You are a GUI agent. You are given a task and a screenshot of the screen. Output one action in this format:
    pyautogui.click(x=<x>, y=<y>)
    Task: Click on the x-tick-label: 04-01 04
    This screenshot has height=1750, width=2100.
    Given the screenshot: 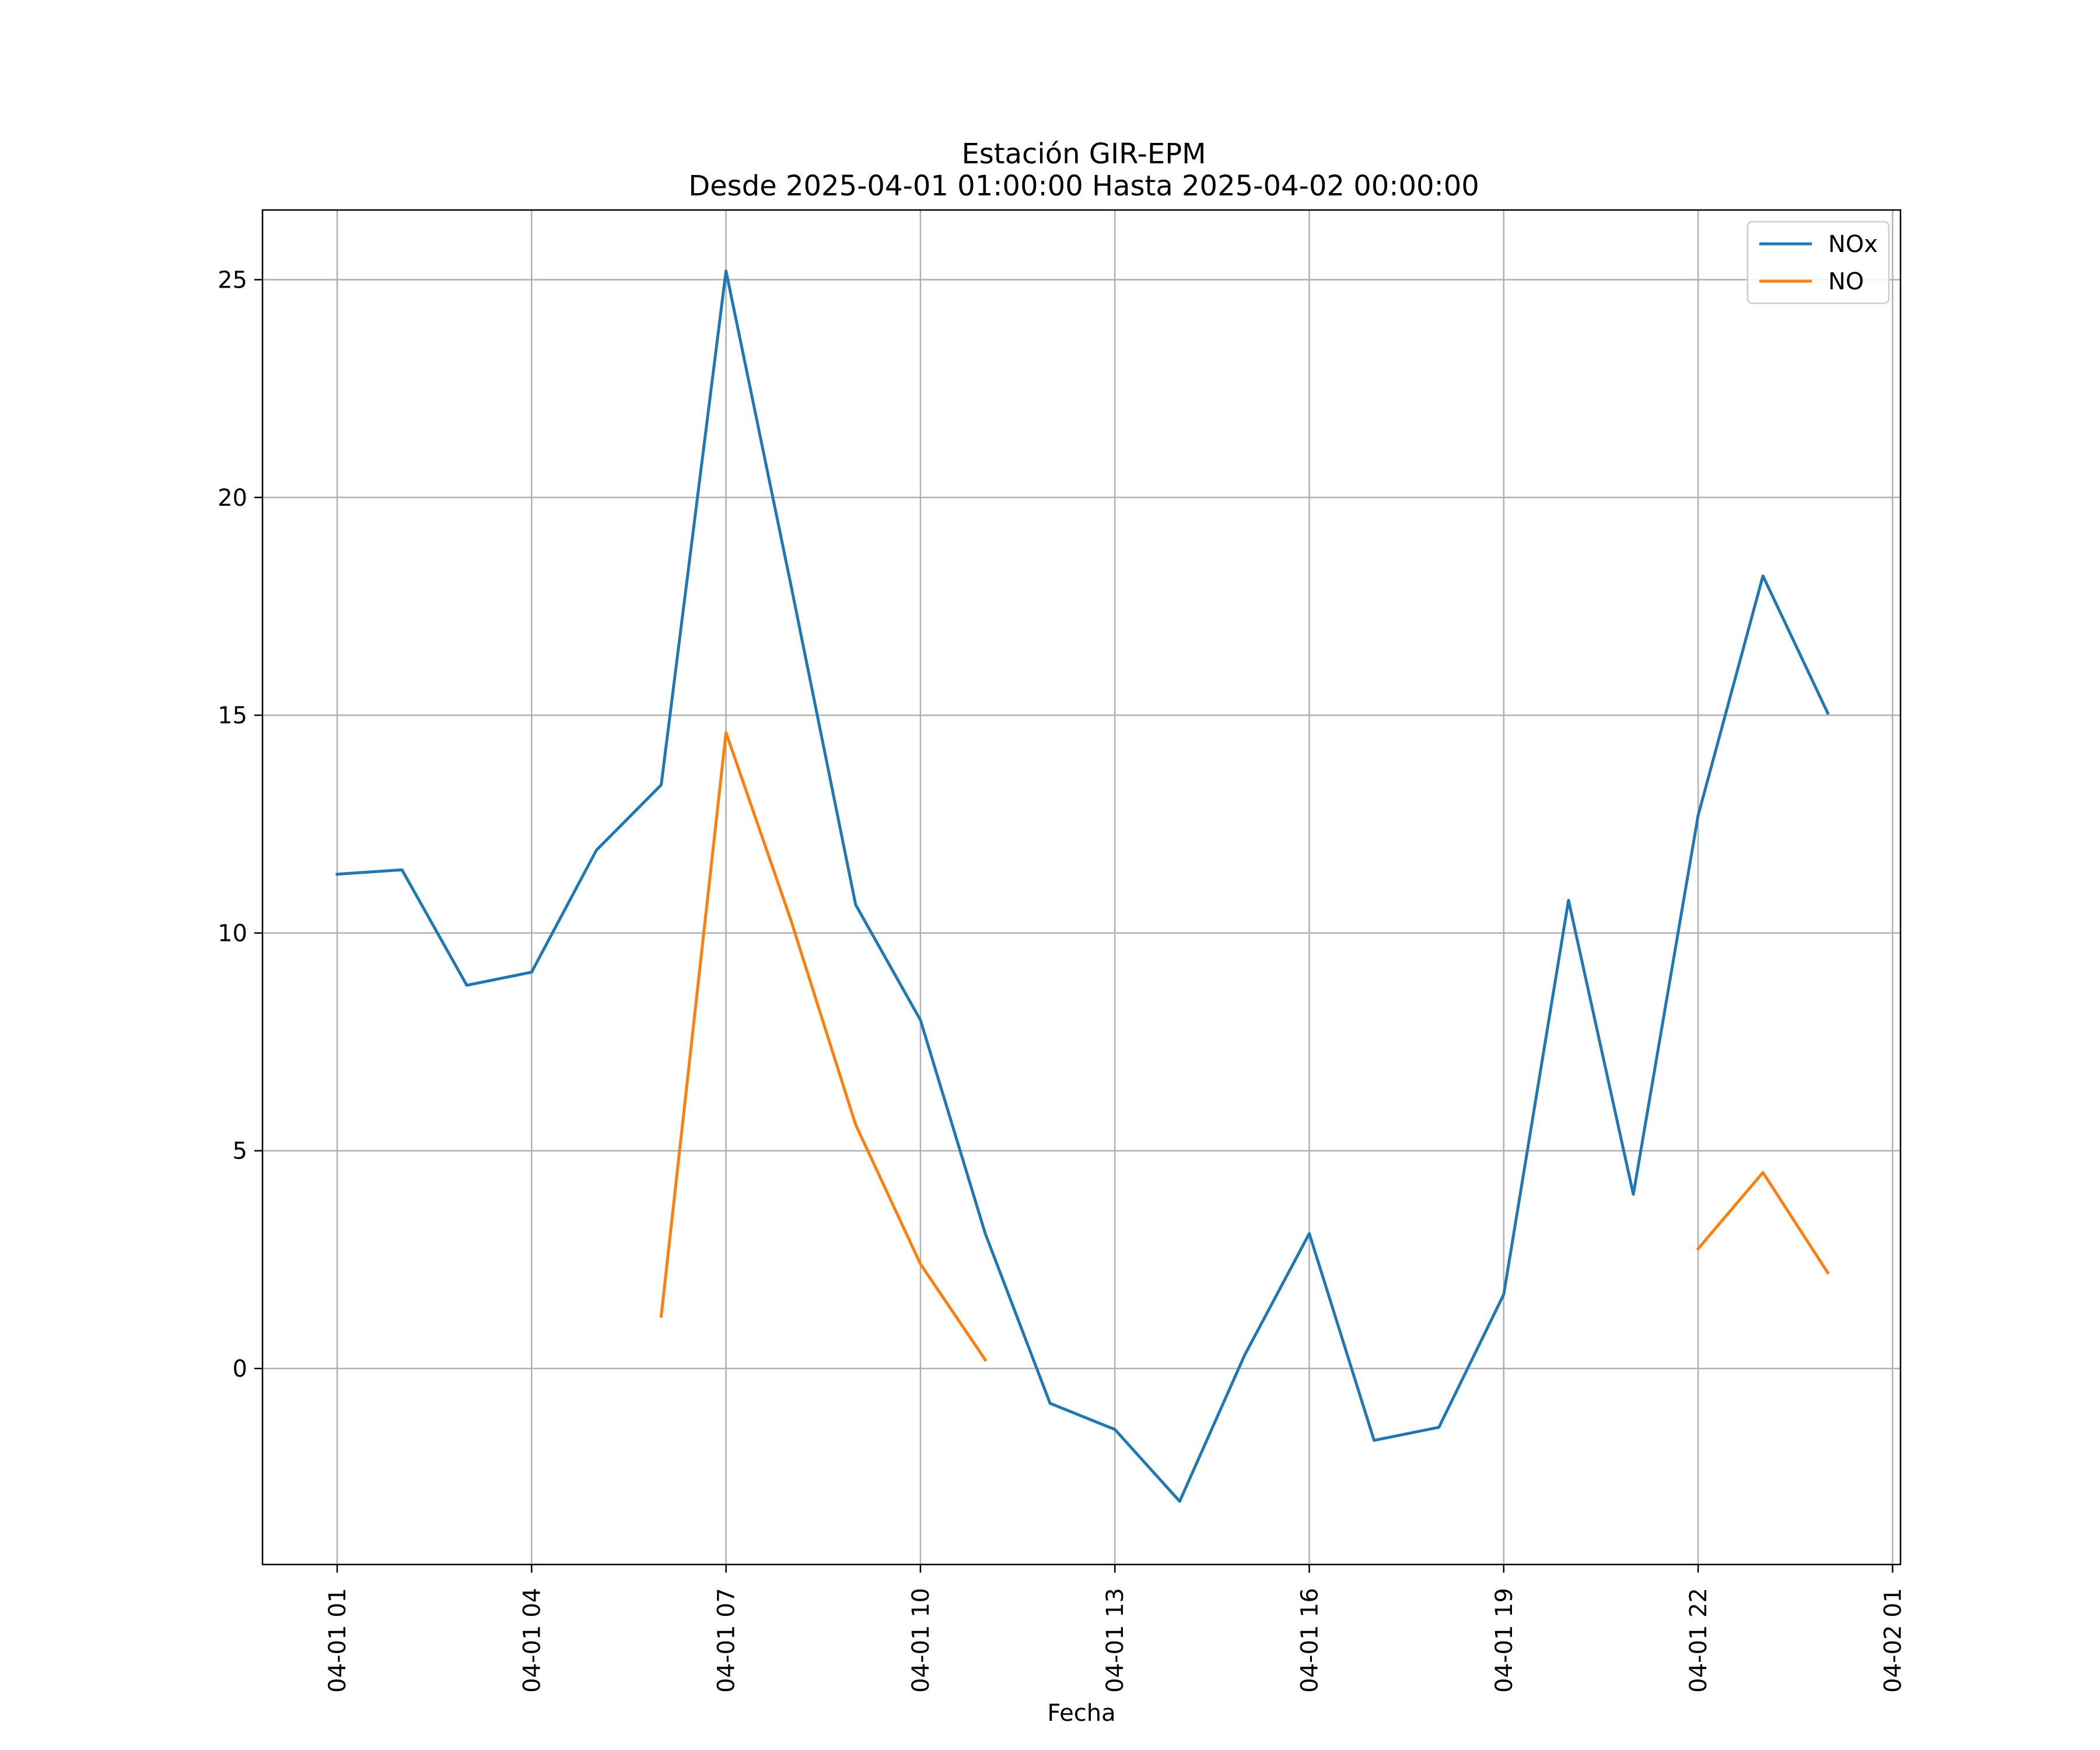 What is the action you would take?
    pyautogui.click(x=532, y=1640)
    